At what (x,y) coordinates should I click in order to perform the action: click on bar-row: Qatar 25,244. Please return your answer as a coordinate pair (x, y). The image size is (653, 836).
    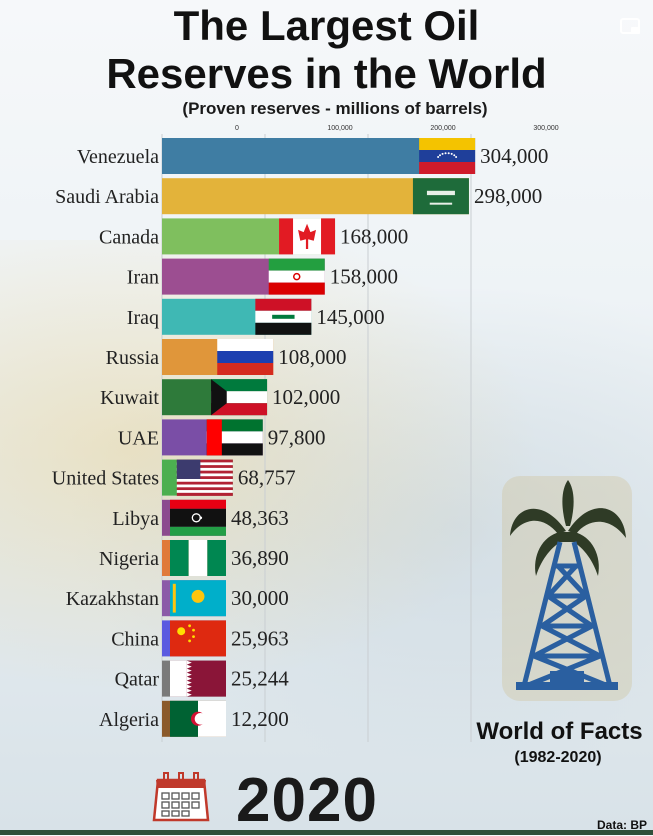
    Looking at the image, I should click on (202, 678).